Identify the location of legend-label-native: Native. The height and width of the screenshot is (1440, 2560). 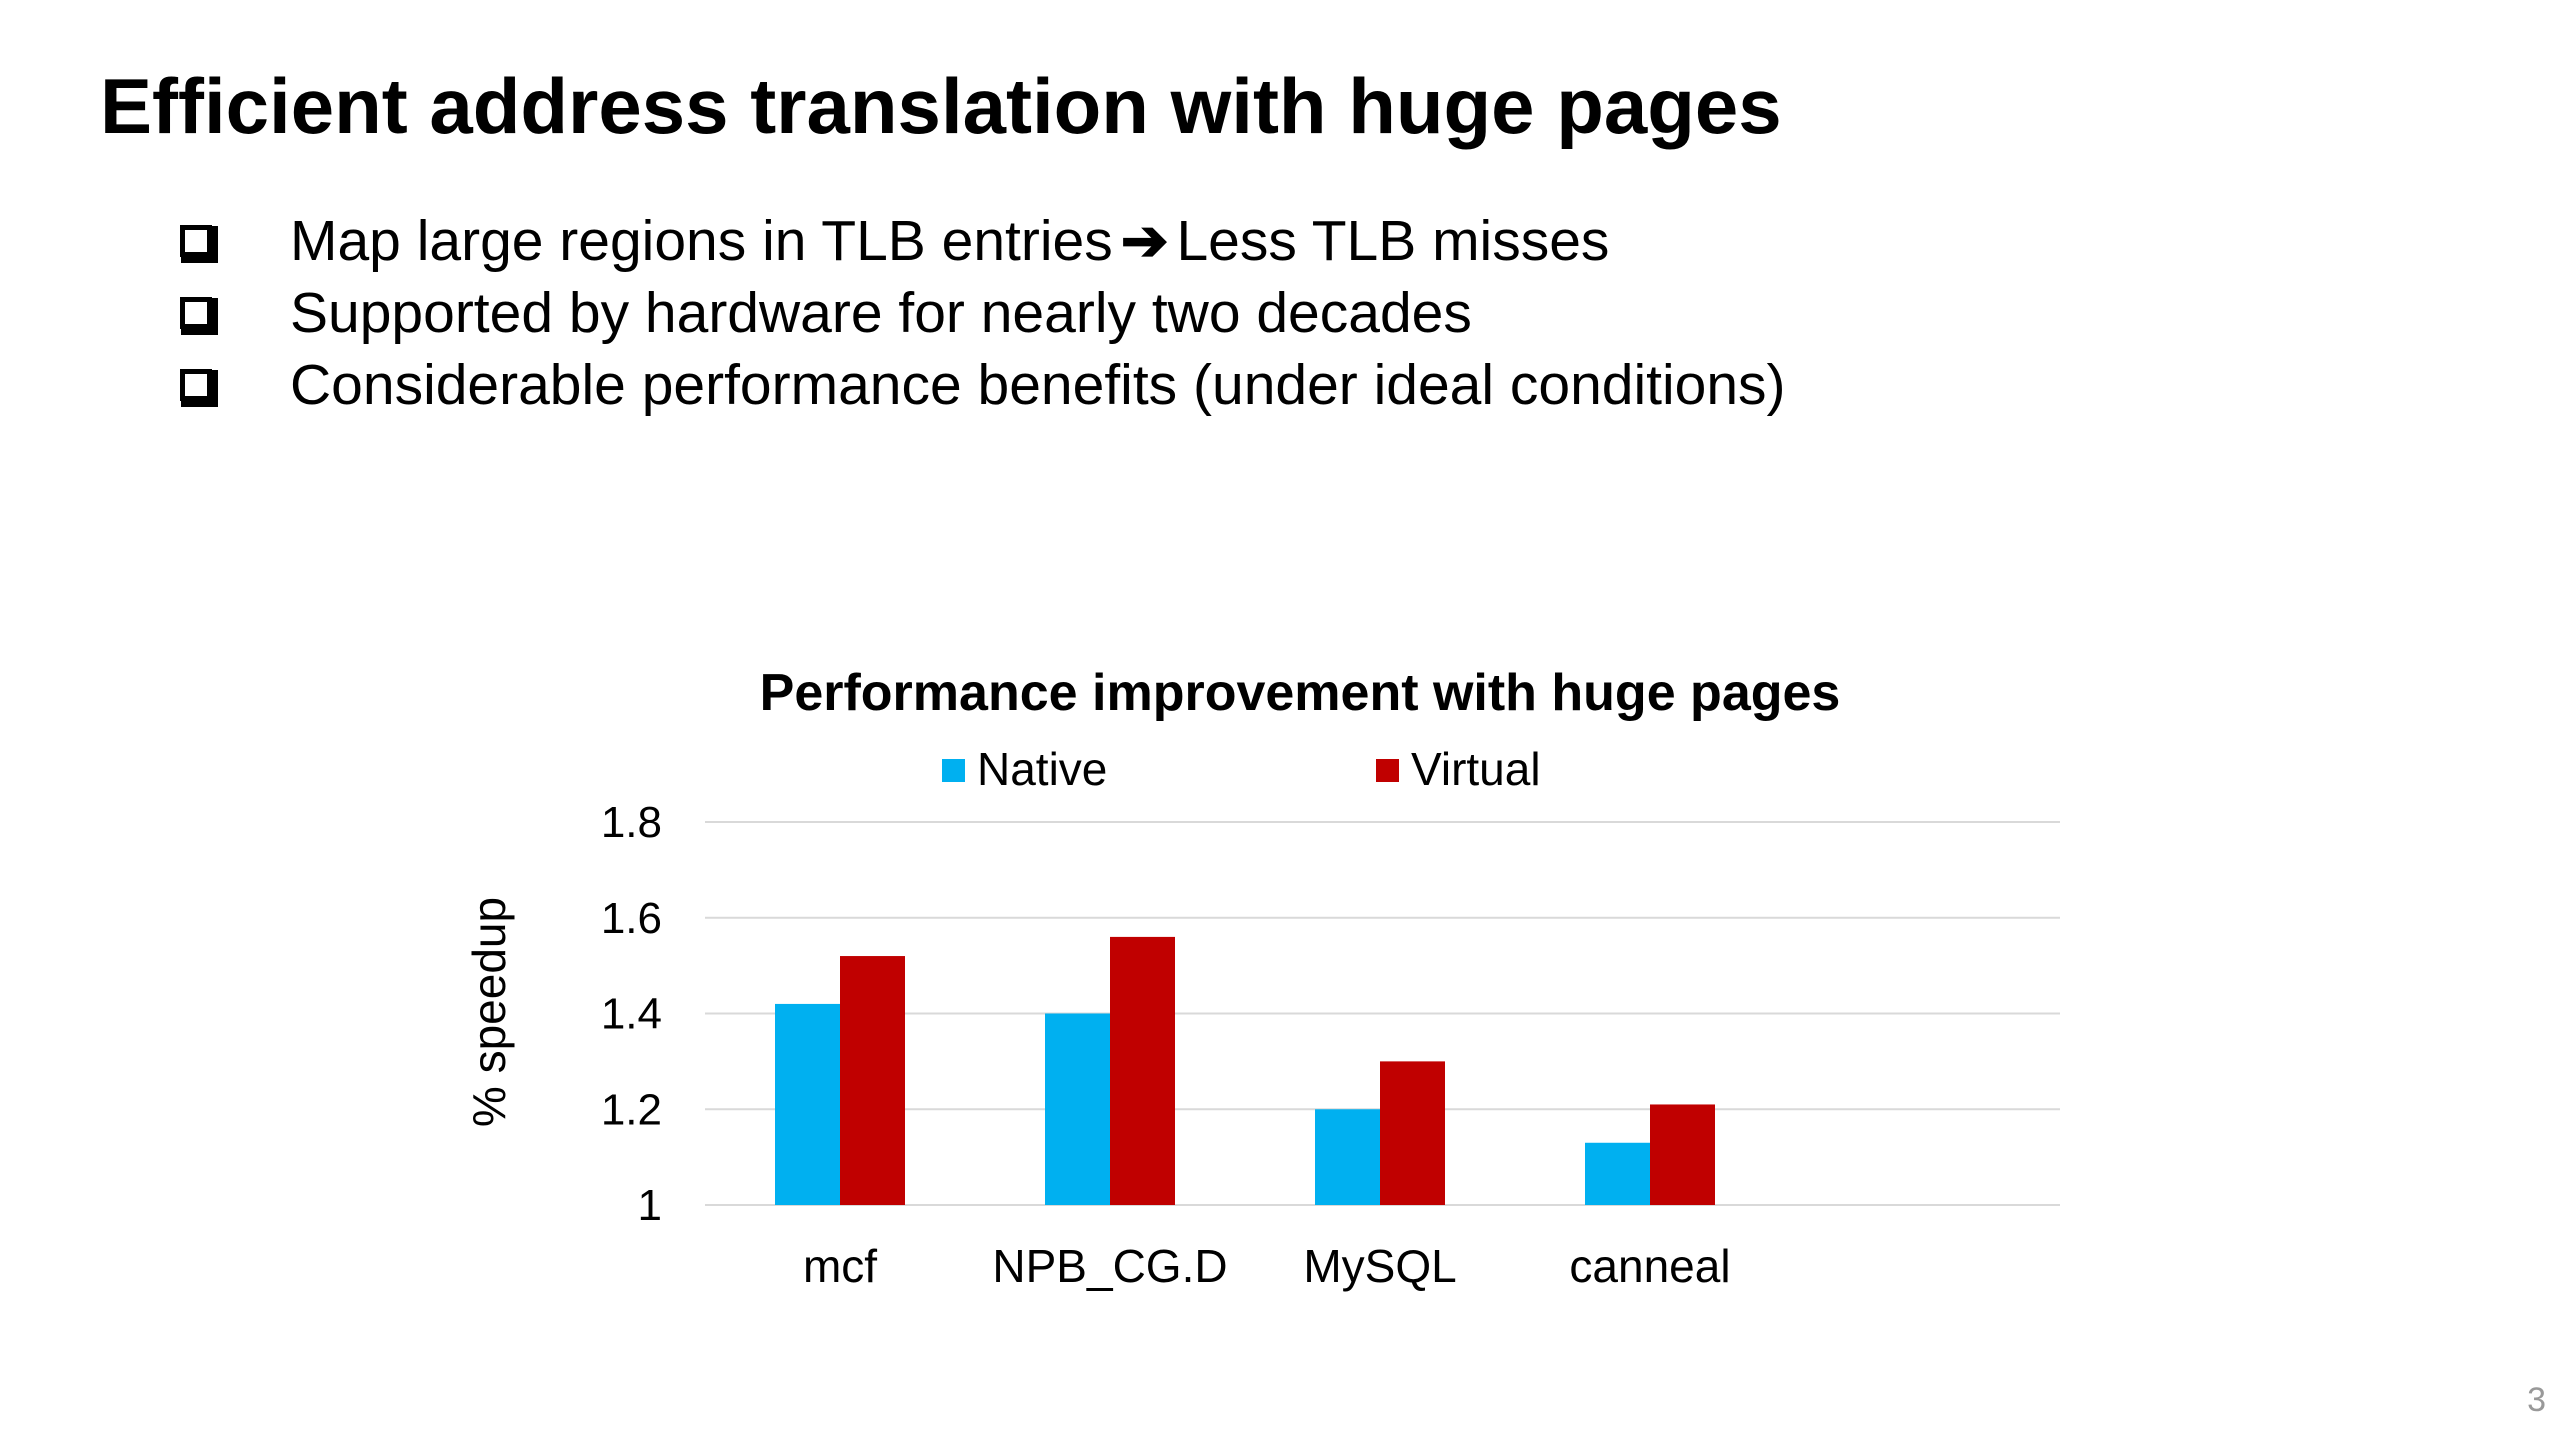
(1042, 769).